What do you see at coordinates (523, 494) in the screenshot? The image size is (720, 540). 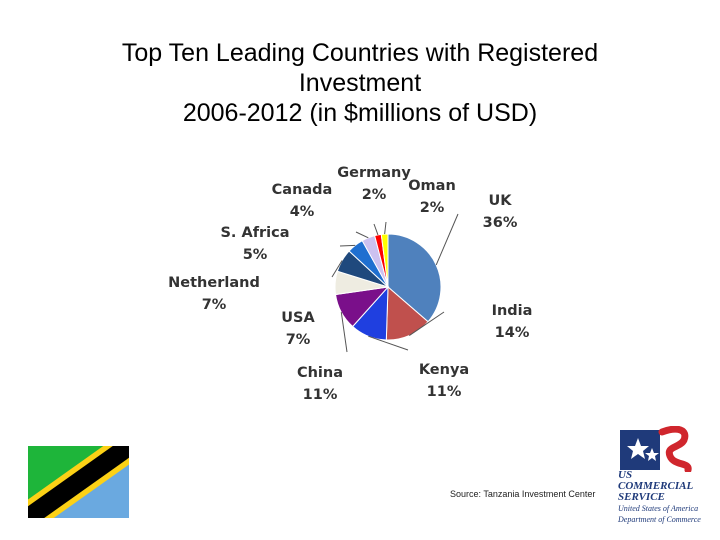 I see `source-note: Source: Tanzania Investment Center` at bounding box center [523, 494].